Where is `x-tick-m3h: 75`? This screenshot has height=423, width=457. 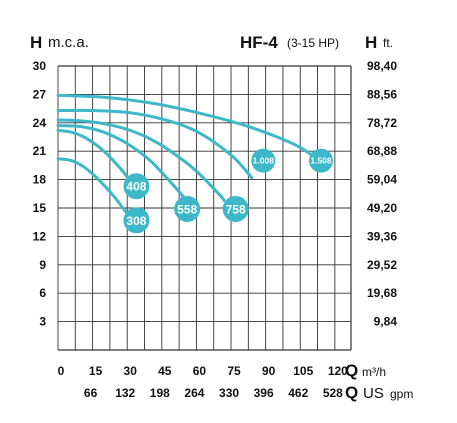
x-tick-m3h: 75 is located at coordinates (234, 371).